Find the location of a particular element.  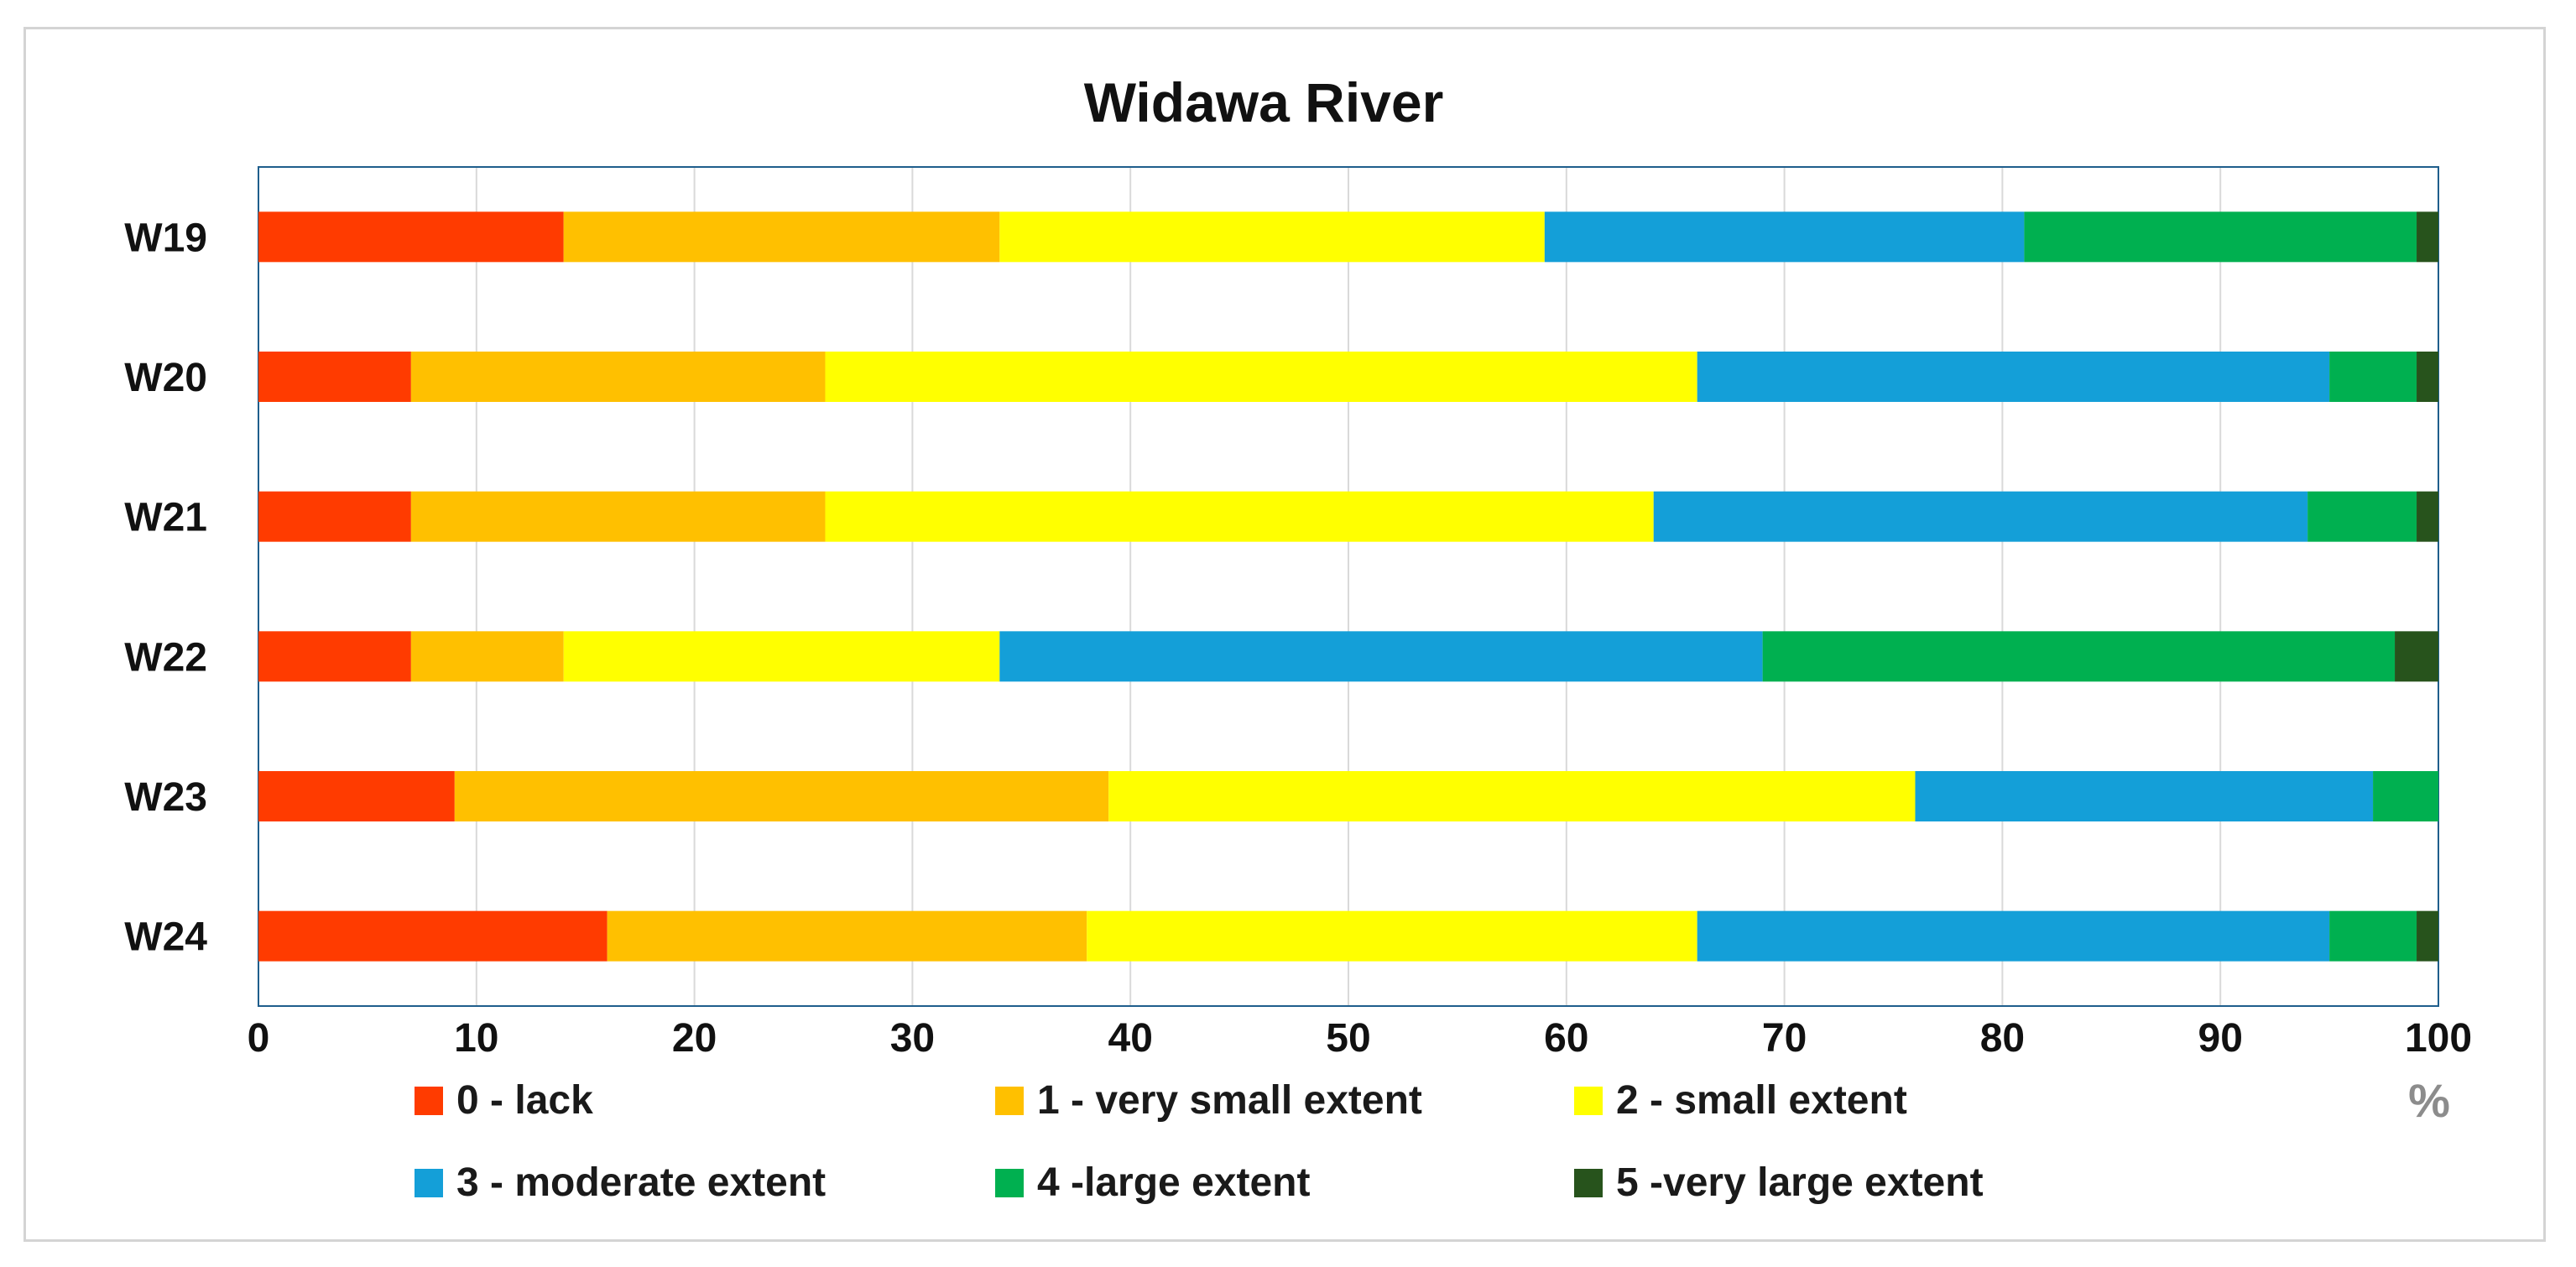

legend-item-0-lack: 0 - lack is located at coordinates (504, 1100).